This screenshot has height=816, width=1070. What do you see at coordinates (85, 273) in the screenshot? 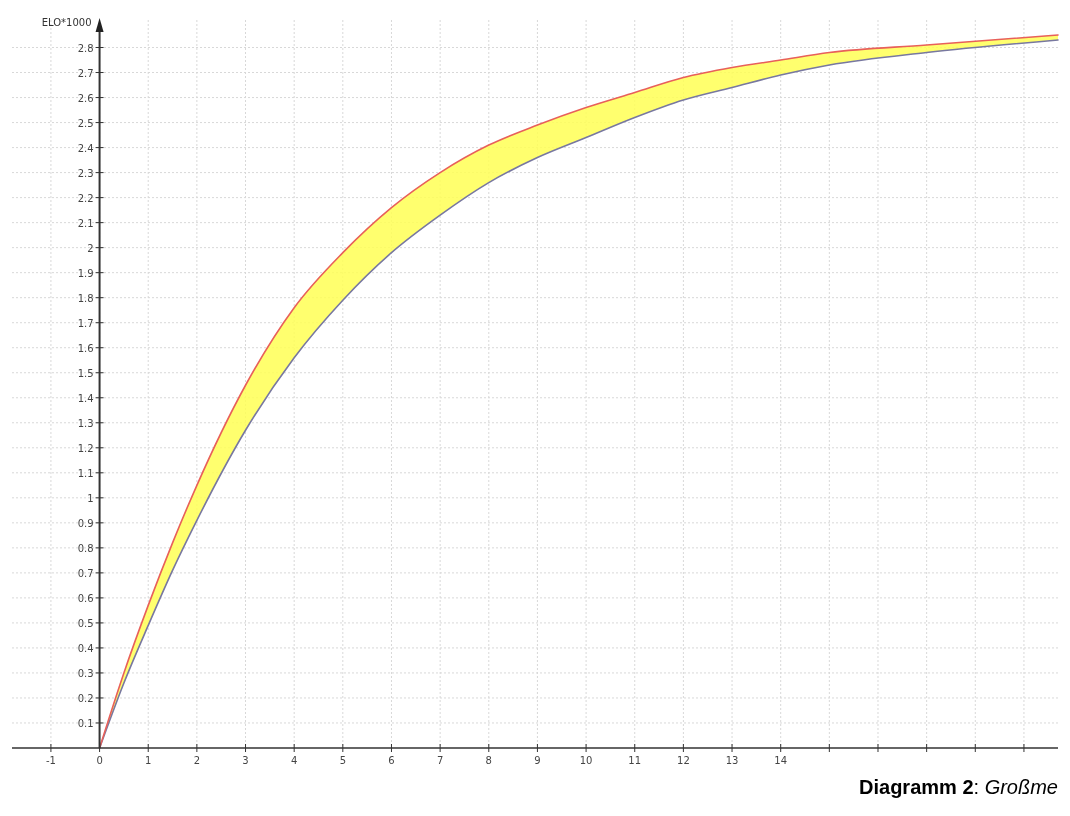
I see `y-tick-label: 1.9` at bounding box center [85, 273].